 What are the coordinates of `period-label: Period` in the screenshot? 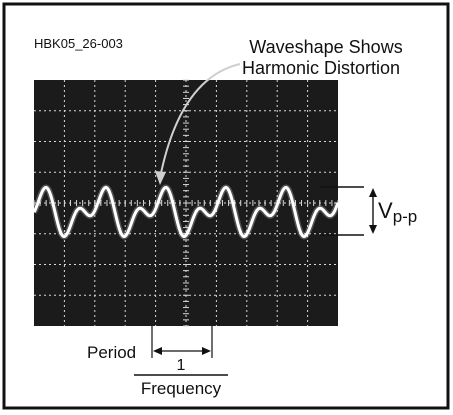 It's located at (111, 352).